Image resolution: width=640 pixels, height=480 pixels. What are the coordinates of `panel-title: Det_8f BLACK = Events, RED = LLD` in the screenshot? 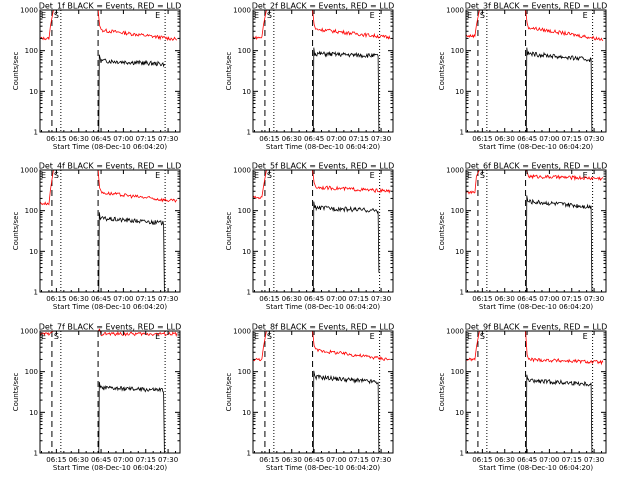 It's located at (323, 327).